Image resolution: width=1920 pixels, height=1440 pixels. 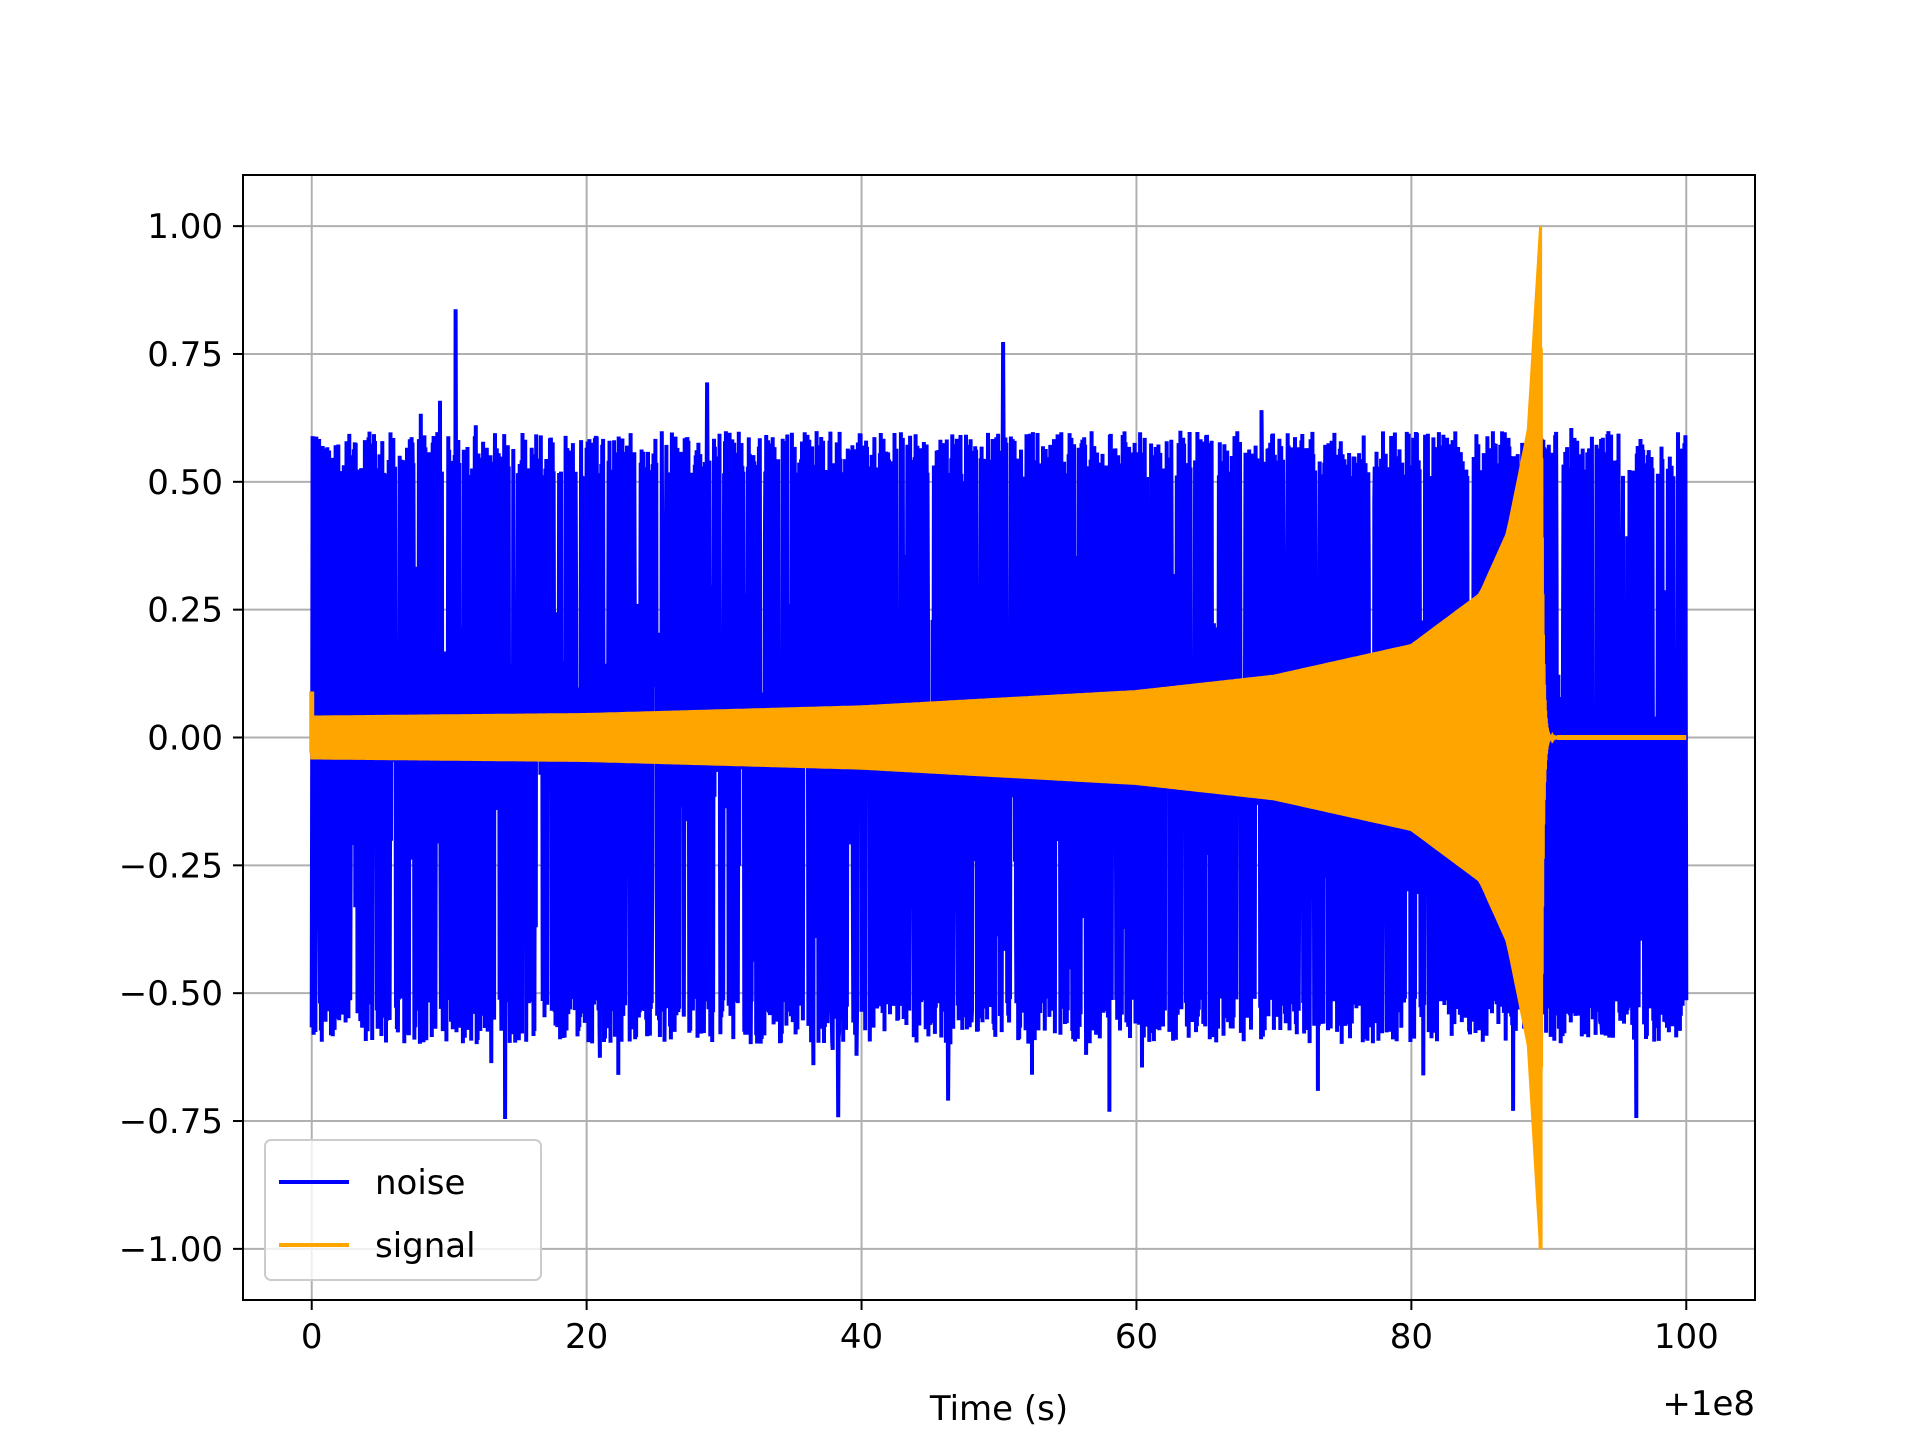 What do you see at coordinates (998, 1409) in the screenshot?
I see `x-axis-title: Time (s)` at bounding box center [998, 1409].